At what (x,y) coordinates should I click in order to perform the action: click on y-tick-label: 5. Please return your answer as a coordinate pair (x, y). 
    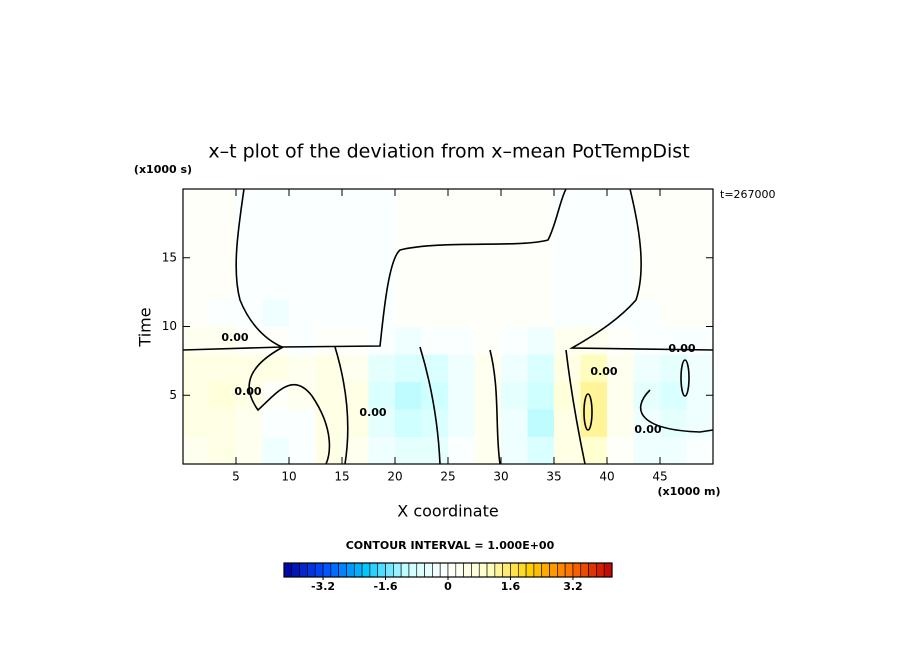
    Looking at the image, I should click on (173, 395).